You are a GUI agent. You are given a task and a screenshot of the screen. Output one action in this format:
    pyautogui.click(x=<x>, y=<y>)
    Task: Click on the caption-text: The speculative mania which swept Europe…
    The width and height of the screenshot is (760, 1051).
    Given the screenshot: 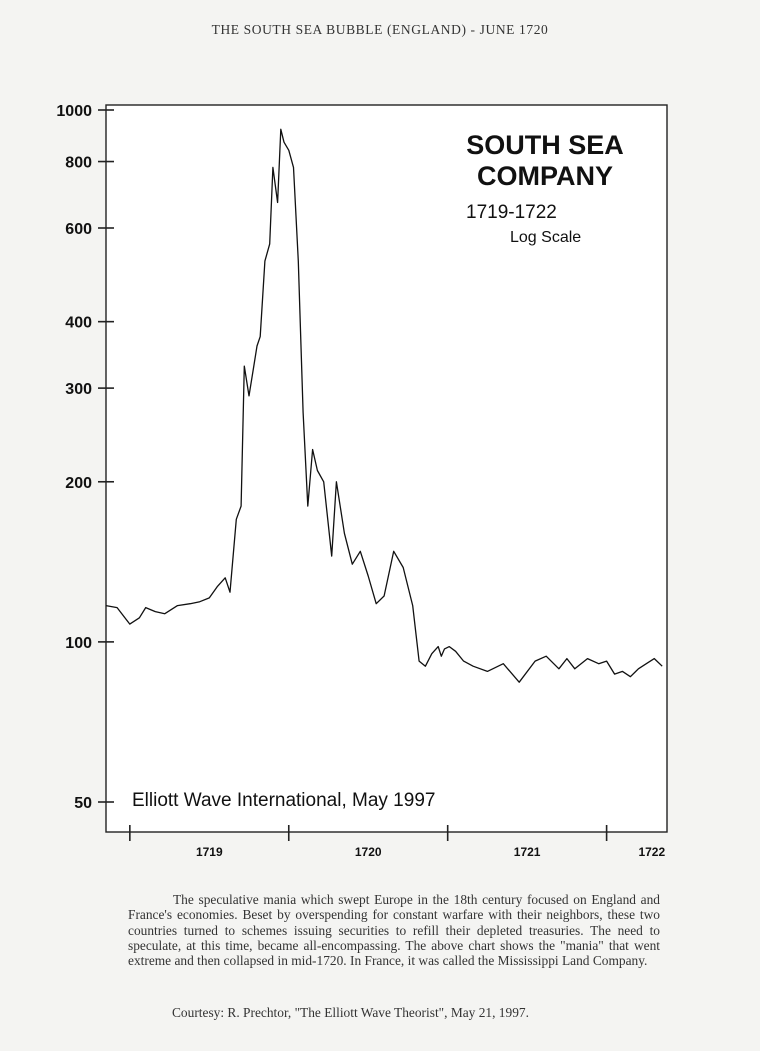 What is the action you would take?
    pyautogui.click(x=394, y=930)
    